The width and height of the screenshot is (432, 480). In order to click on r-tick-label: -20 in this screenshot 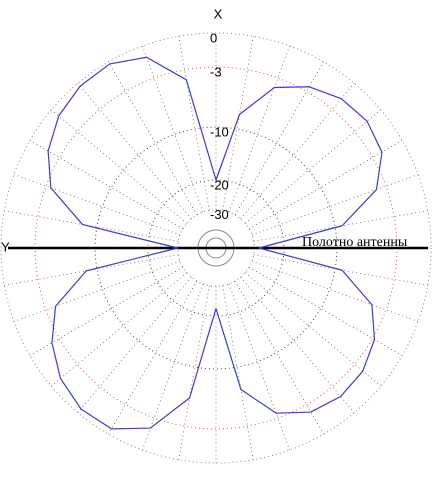, I will do `click(219, 184)`.